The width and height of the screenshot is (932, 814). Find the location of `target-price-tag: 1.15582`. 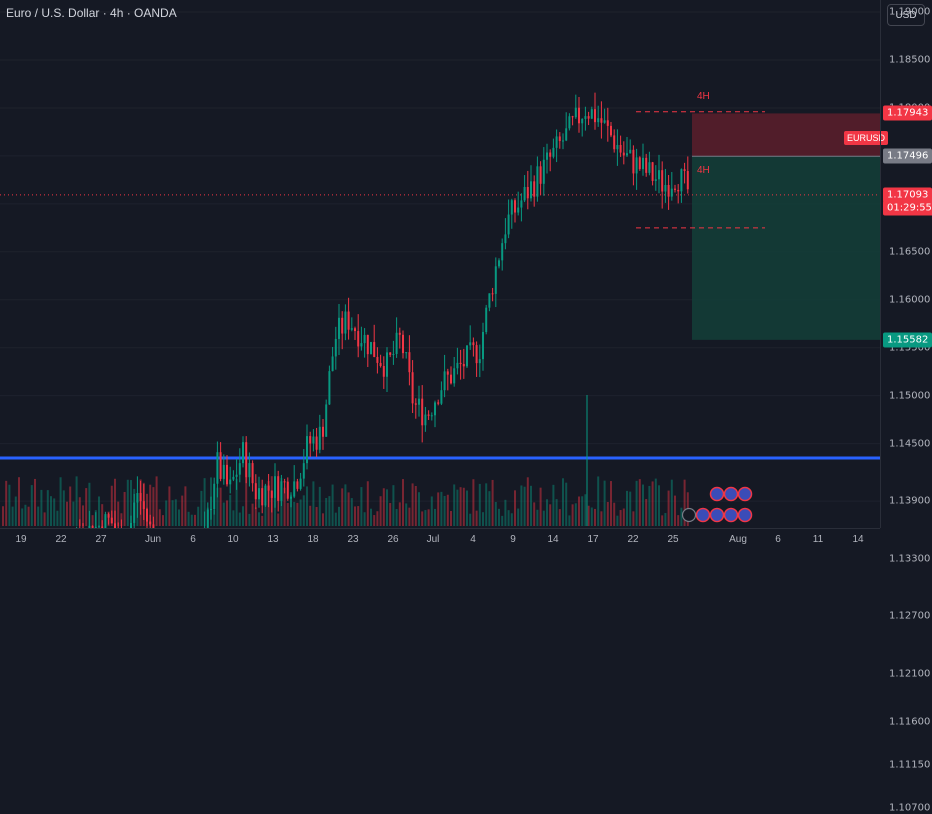

target-price-tag: 1.15582 is located at coordinates (907, 339).